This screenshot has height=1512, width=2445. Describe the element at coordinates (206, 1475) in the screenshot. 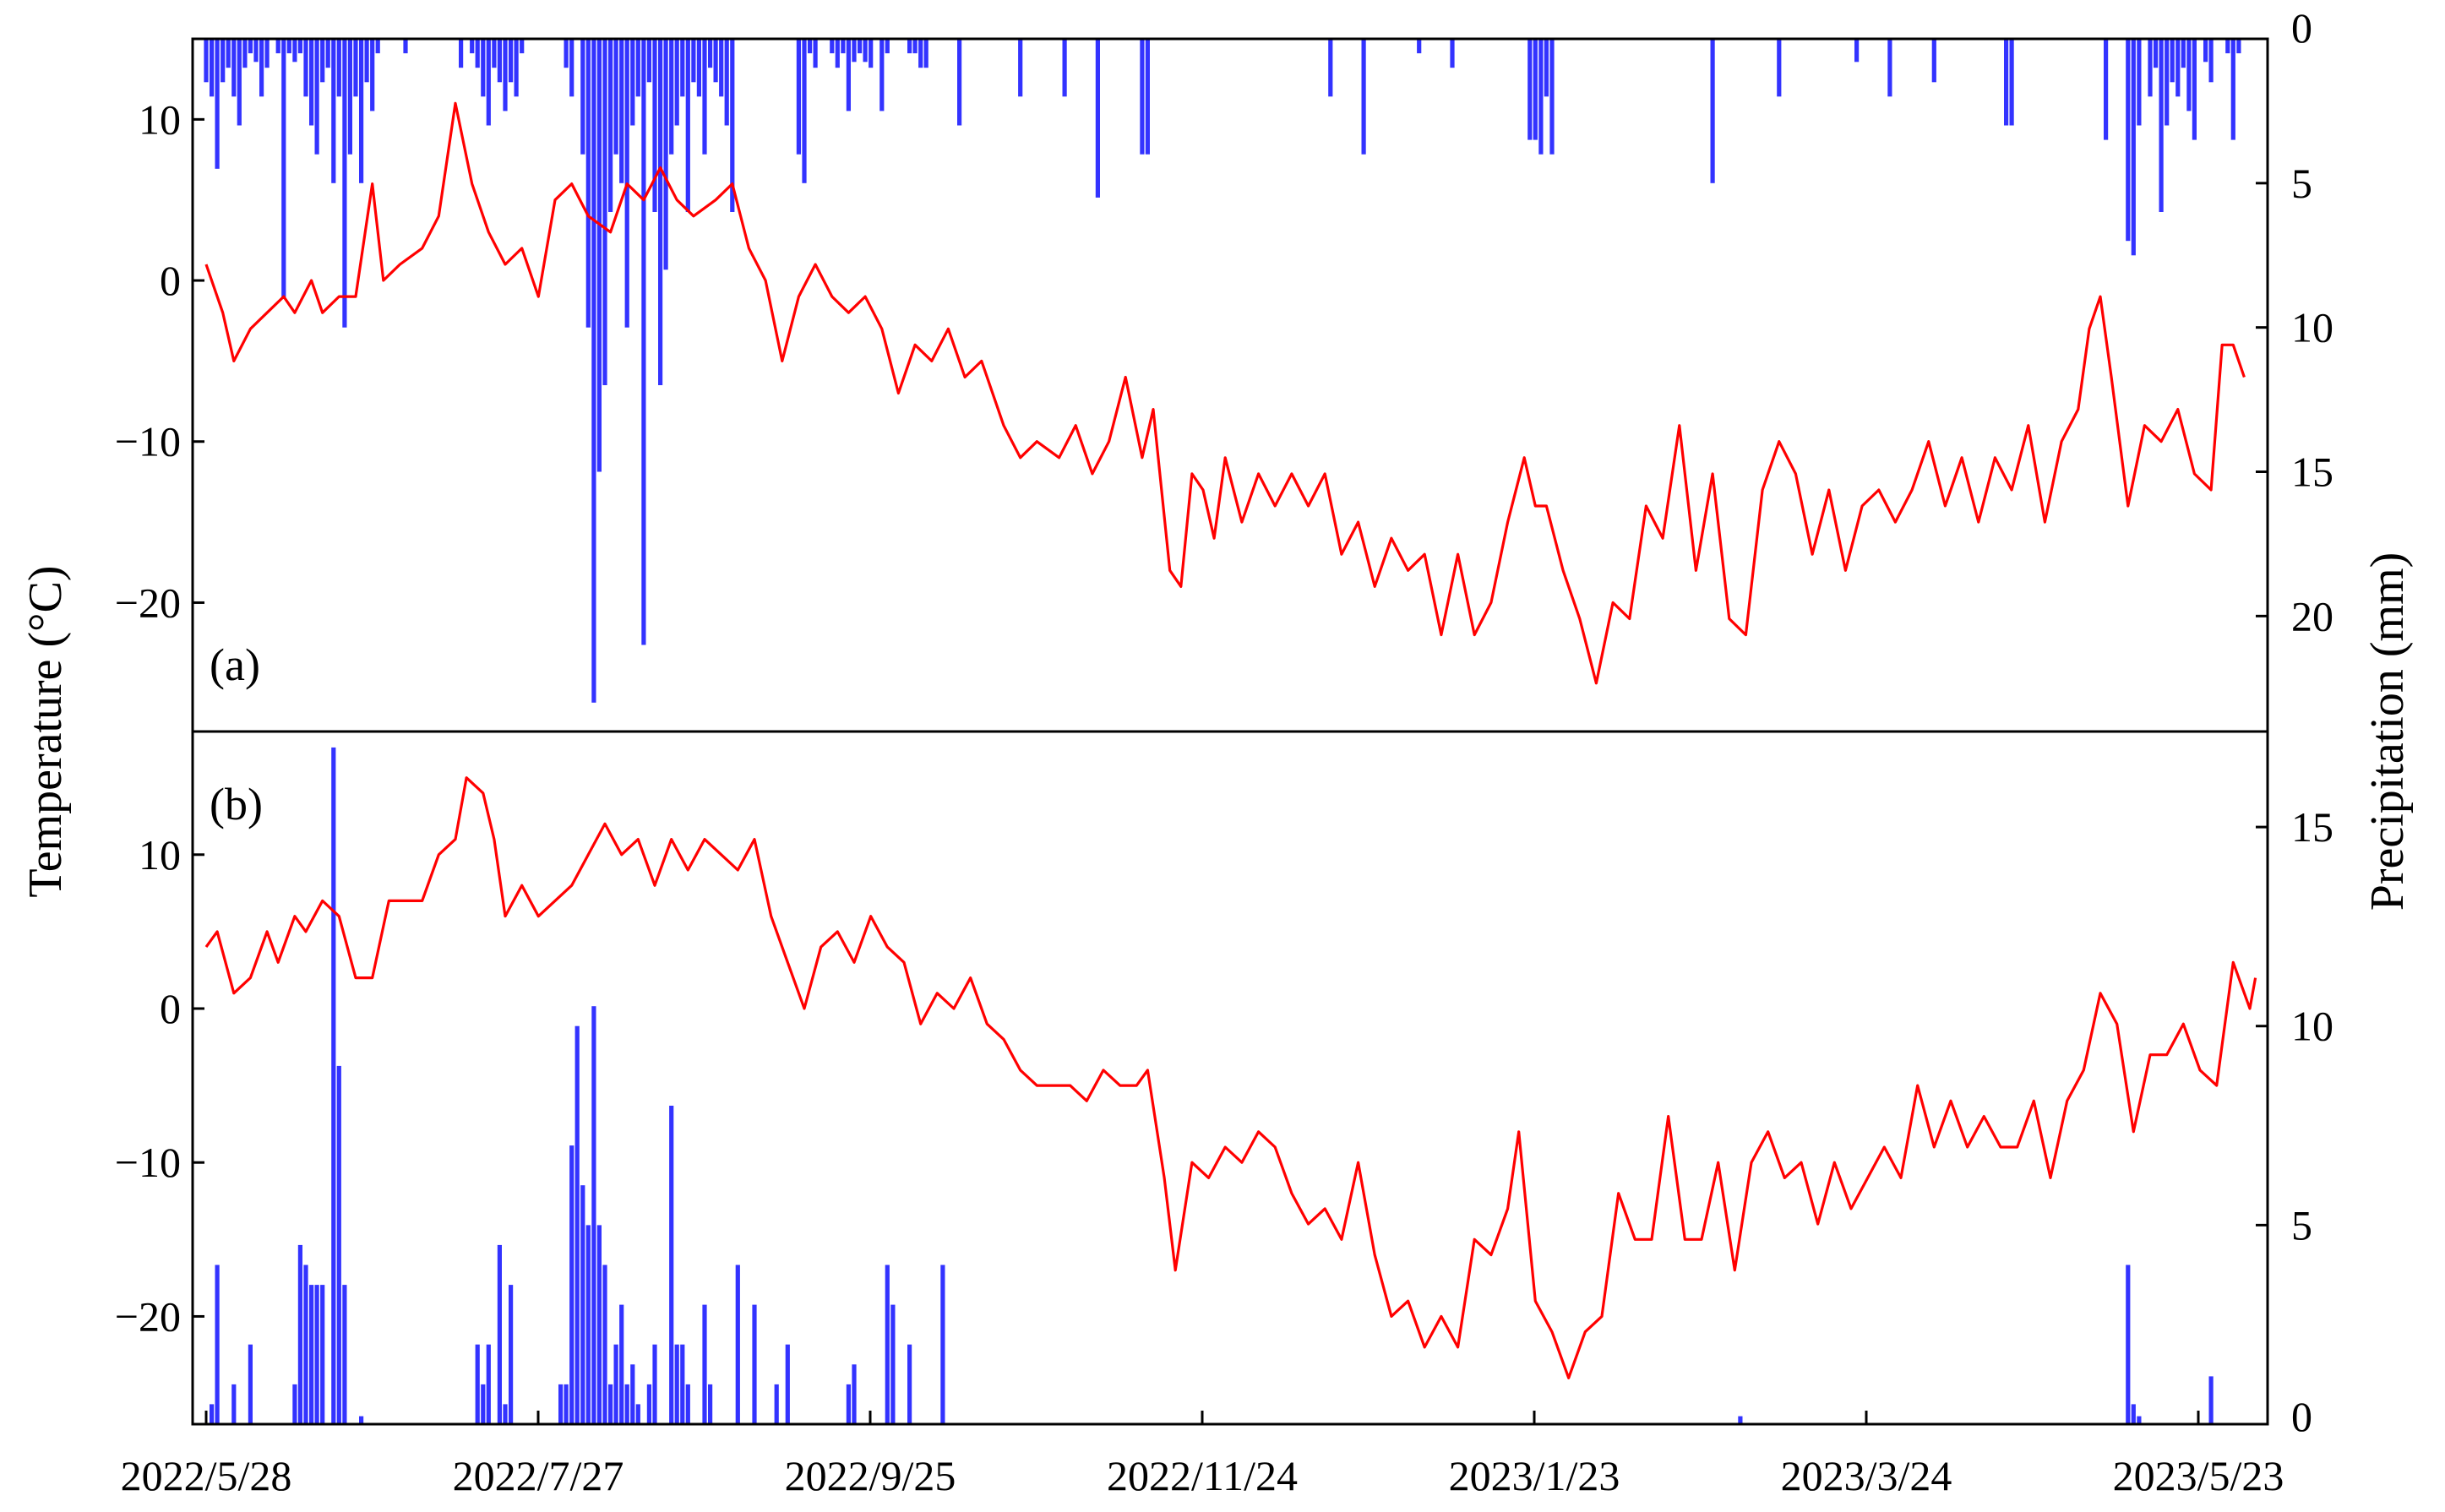

I see `x-tick-label-0: 2022/5/28` at that location.